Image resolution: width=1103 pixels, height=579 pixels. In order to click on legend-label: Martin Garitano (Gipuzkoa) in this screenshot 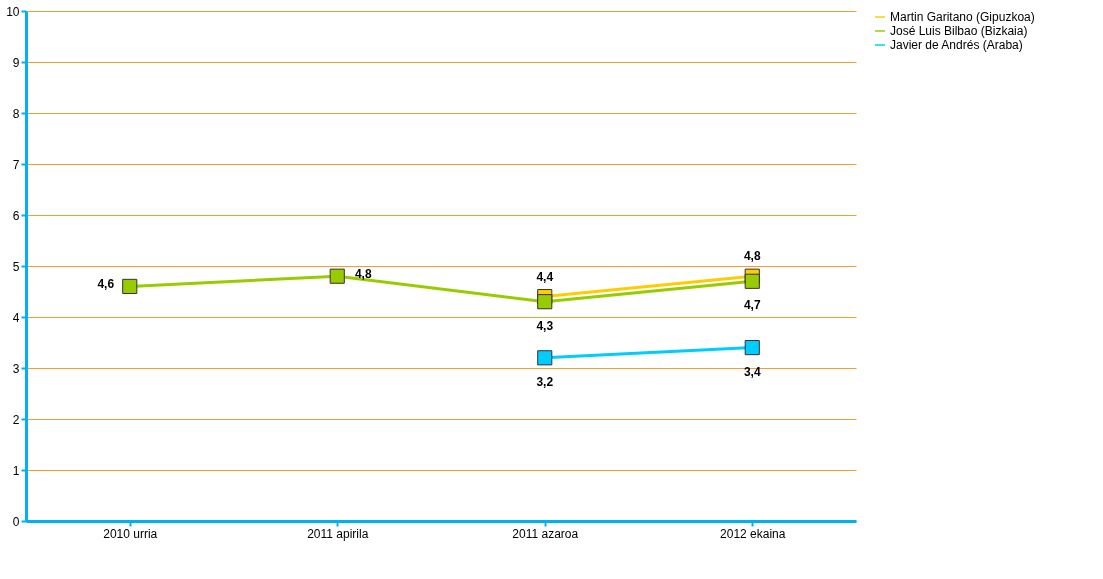, I will do `click(962, 17)`.